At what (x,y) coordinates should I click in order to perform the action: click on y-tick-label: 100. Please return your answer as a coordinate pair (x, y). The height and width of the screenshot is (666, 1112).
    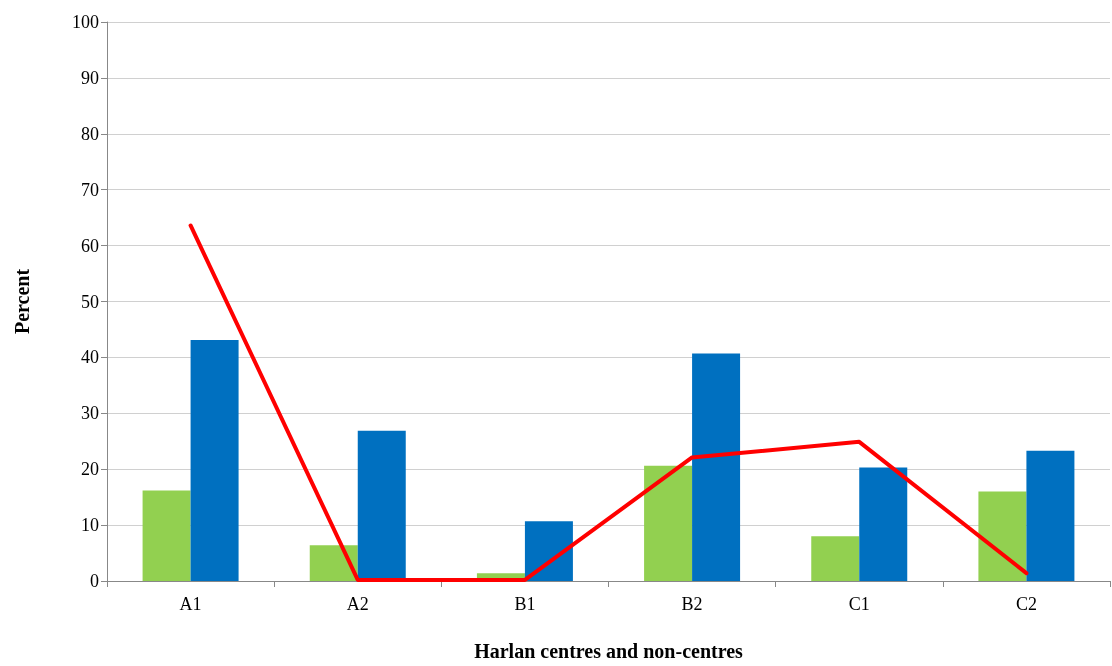
    Looking at the image, I should click on (85, 22).